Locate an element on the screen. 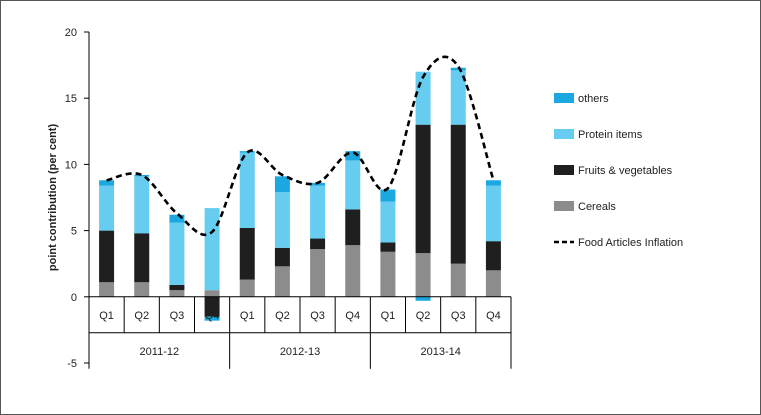 The width and height of the screenshot is (761, 415). group-label: 2012-13 is located at coordinates (300, 352).